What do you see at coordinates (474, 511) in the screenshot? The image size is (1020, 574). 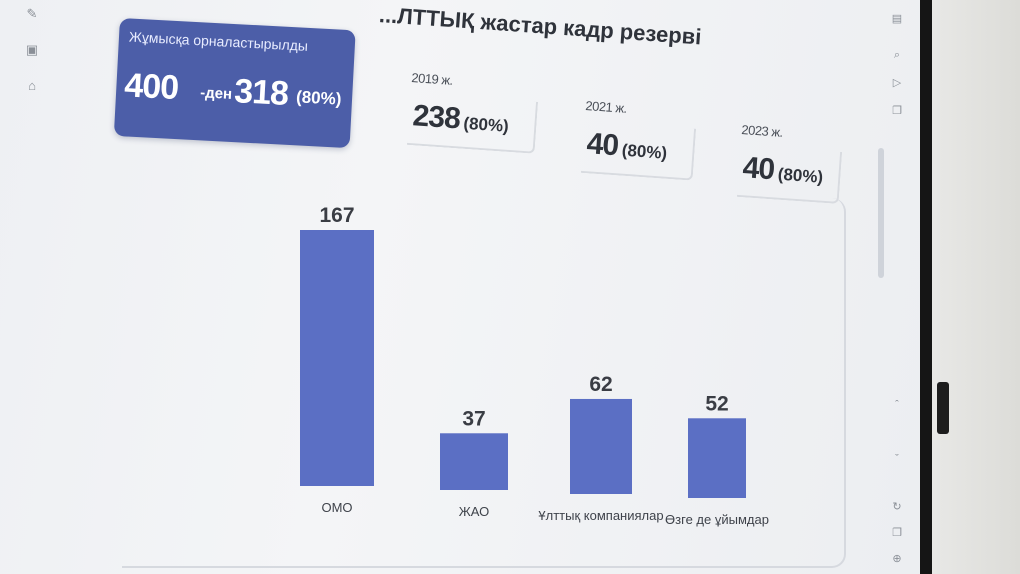 I see `category-label: ЖАО` at bounding box center [474, 511].